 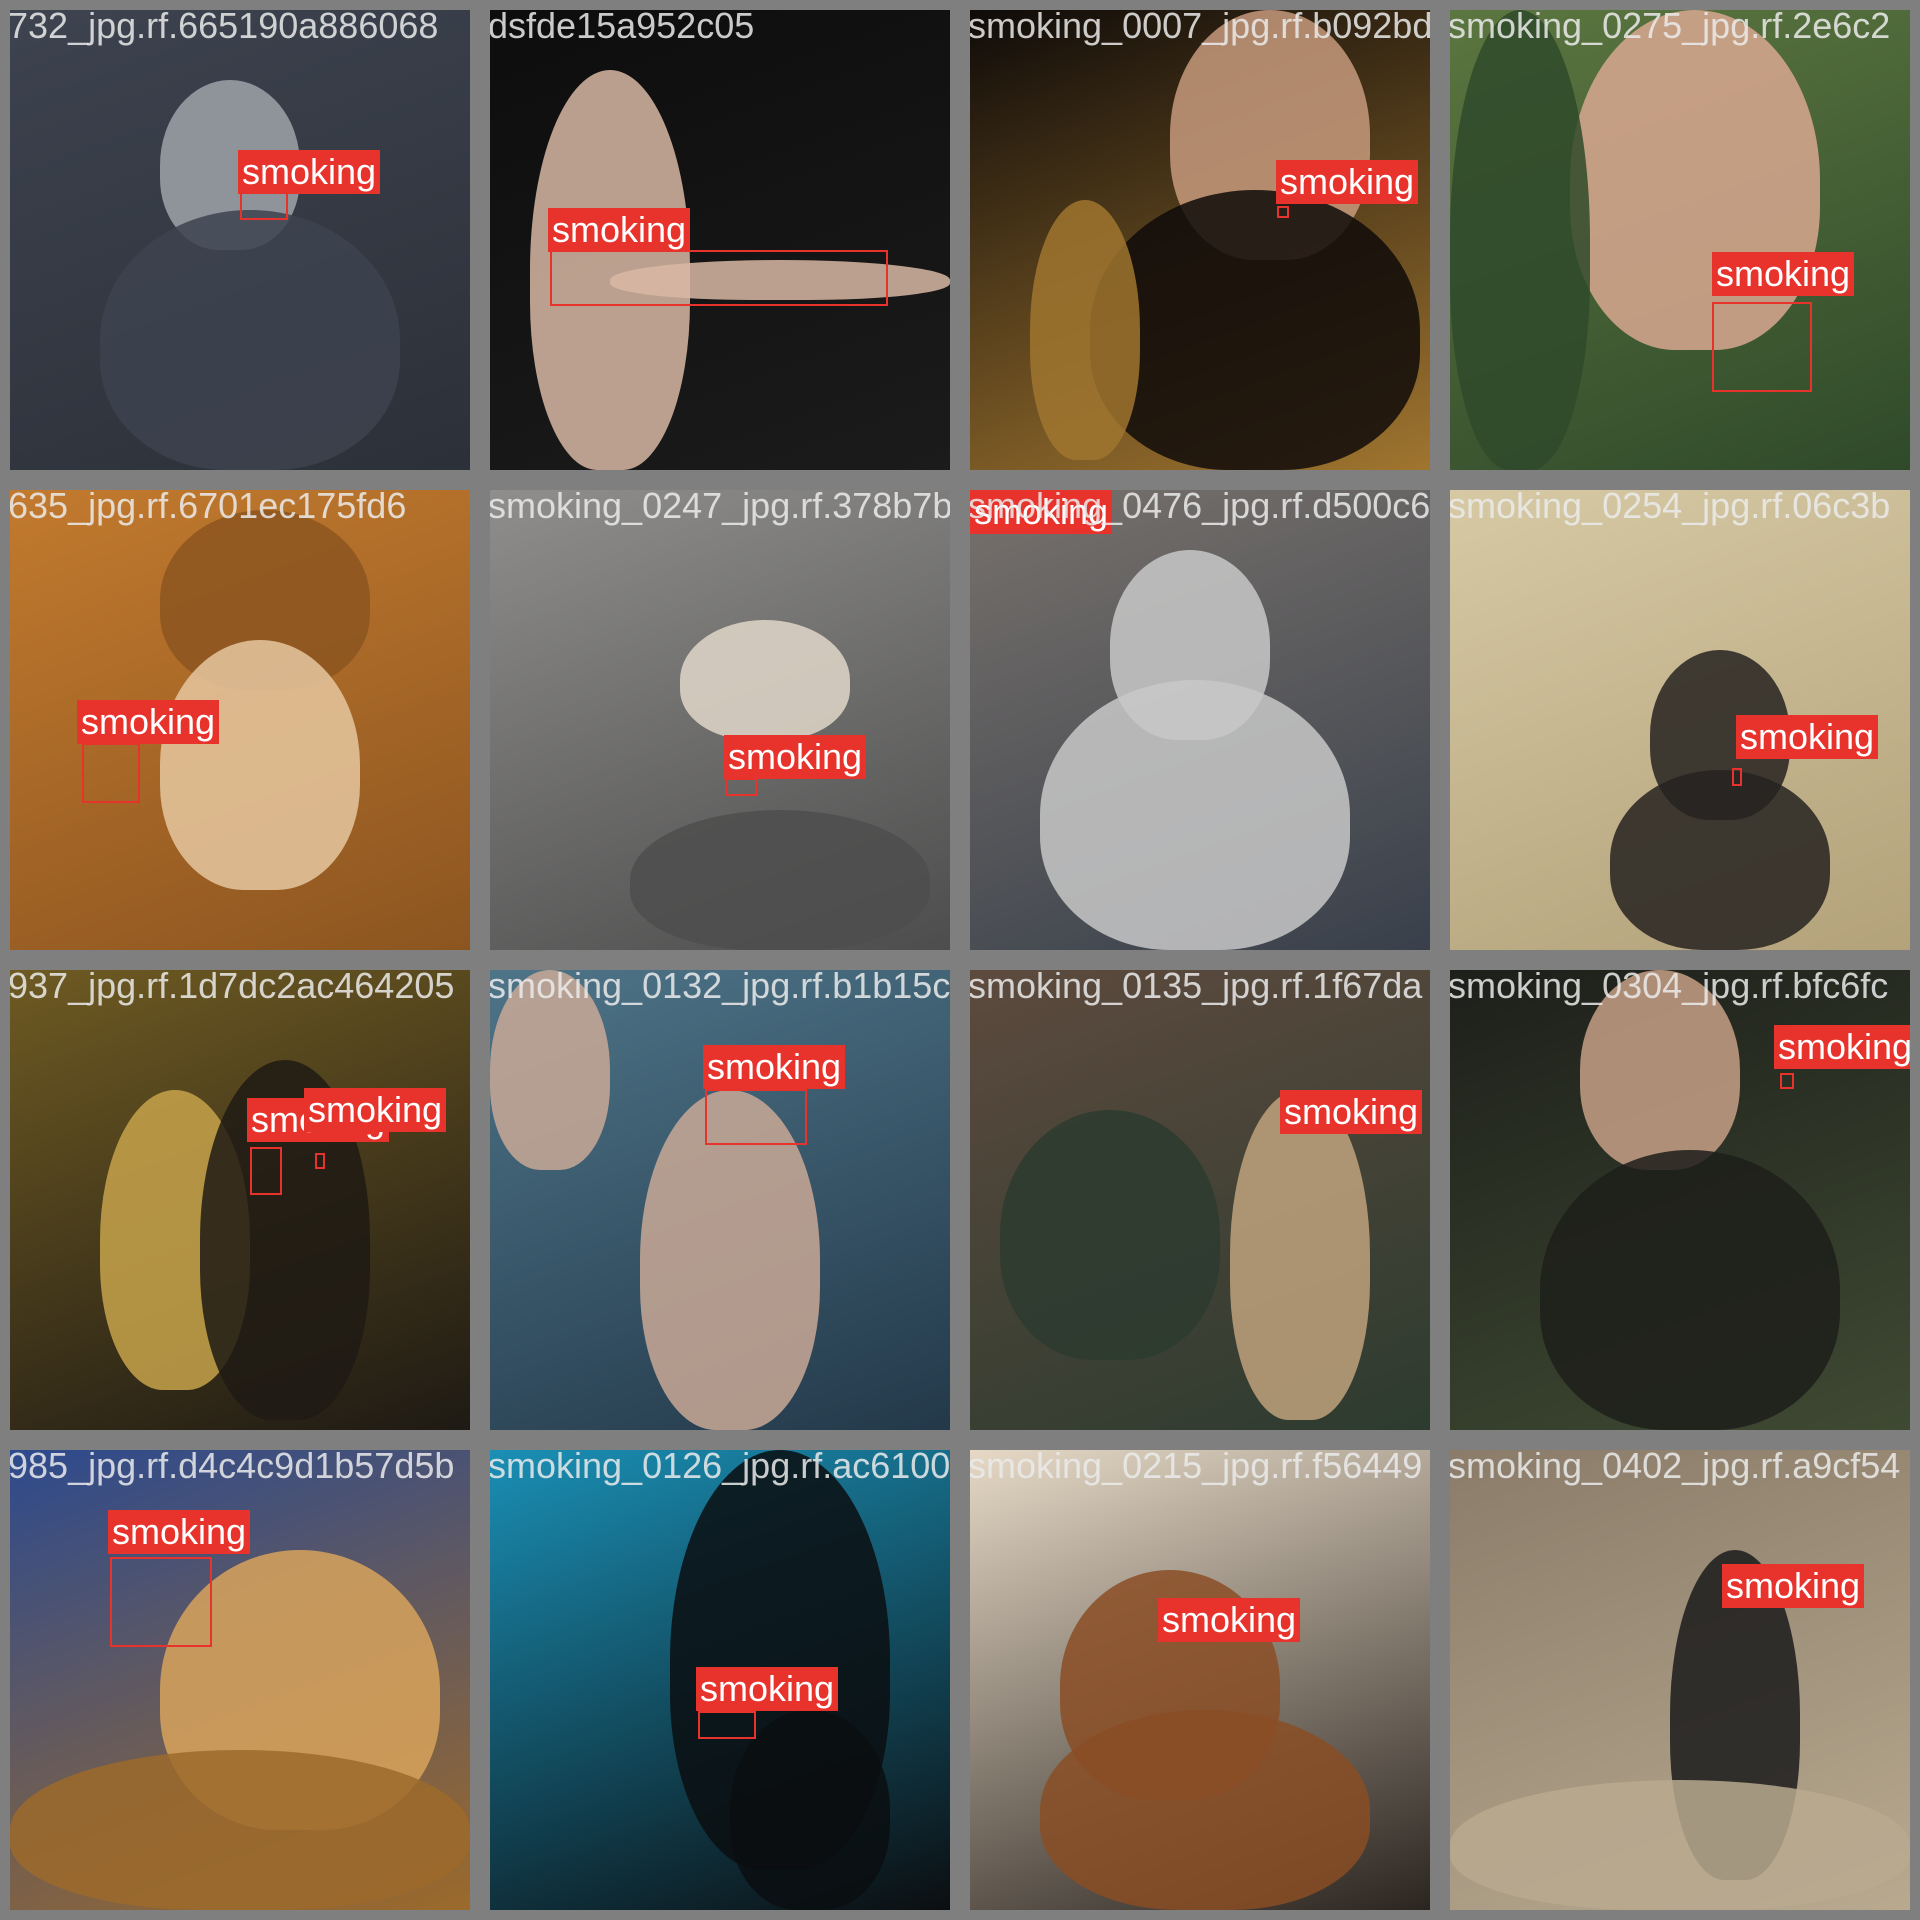 I want to click on image-tile: smoking 635_jpg.rf.6701ec175fd6, so click(x=240, y=720).